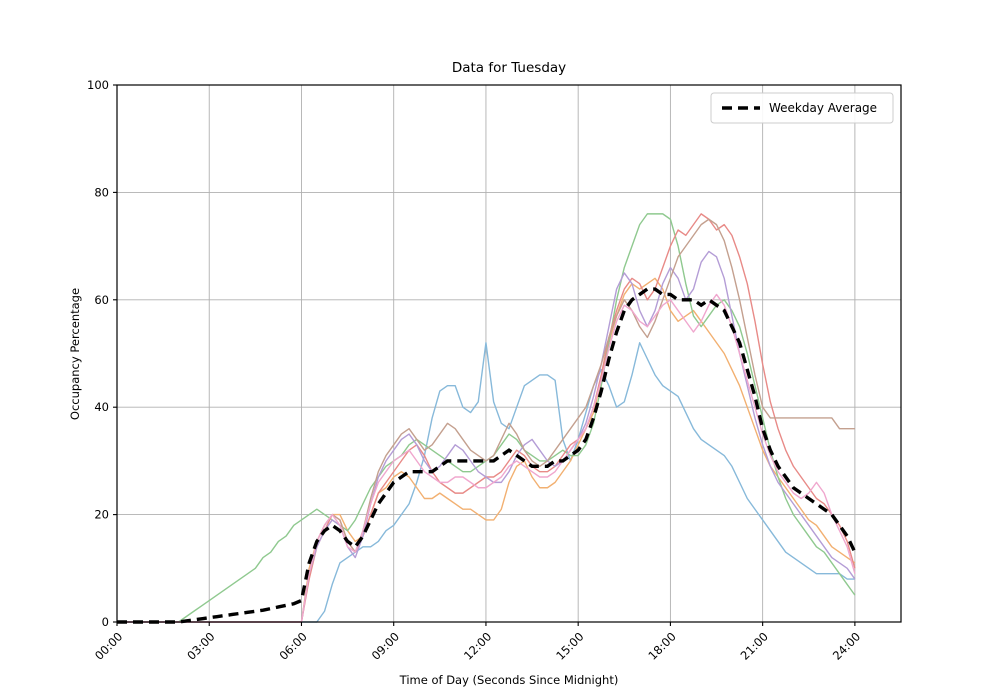  I want to click on chart-legend: Weekday Average, so click(802, 108).